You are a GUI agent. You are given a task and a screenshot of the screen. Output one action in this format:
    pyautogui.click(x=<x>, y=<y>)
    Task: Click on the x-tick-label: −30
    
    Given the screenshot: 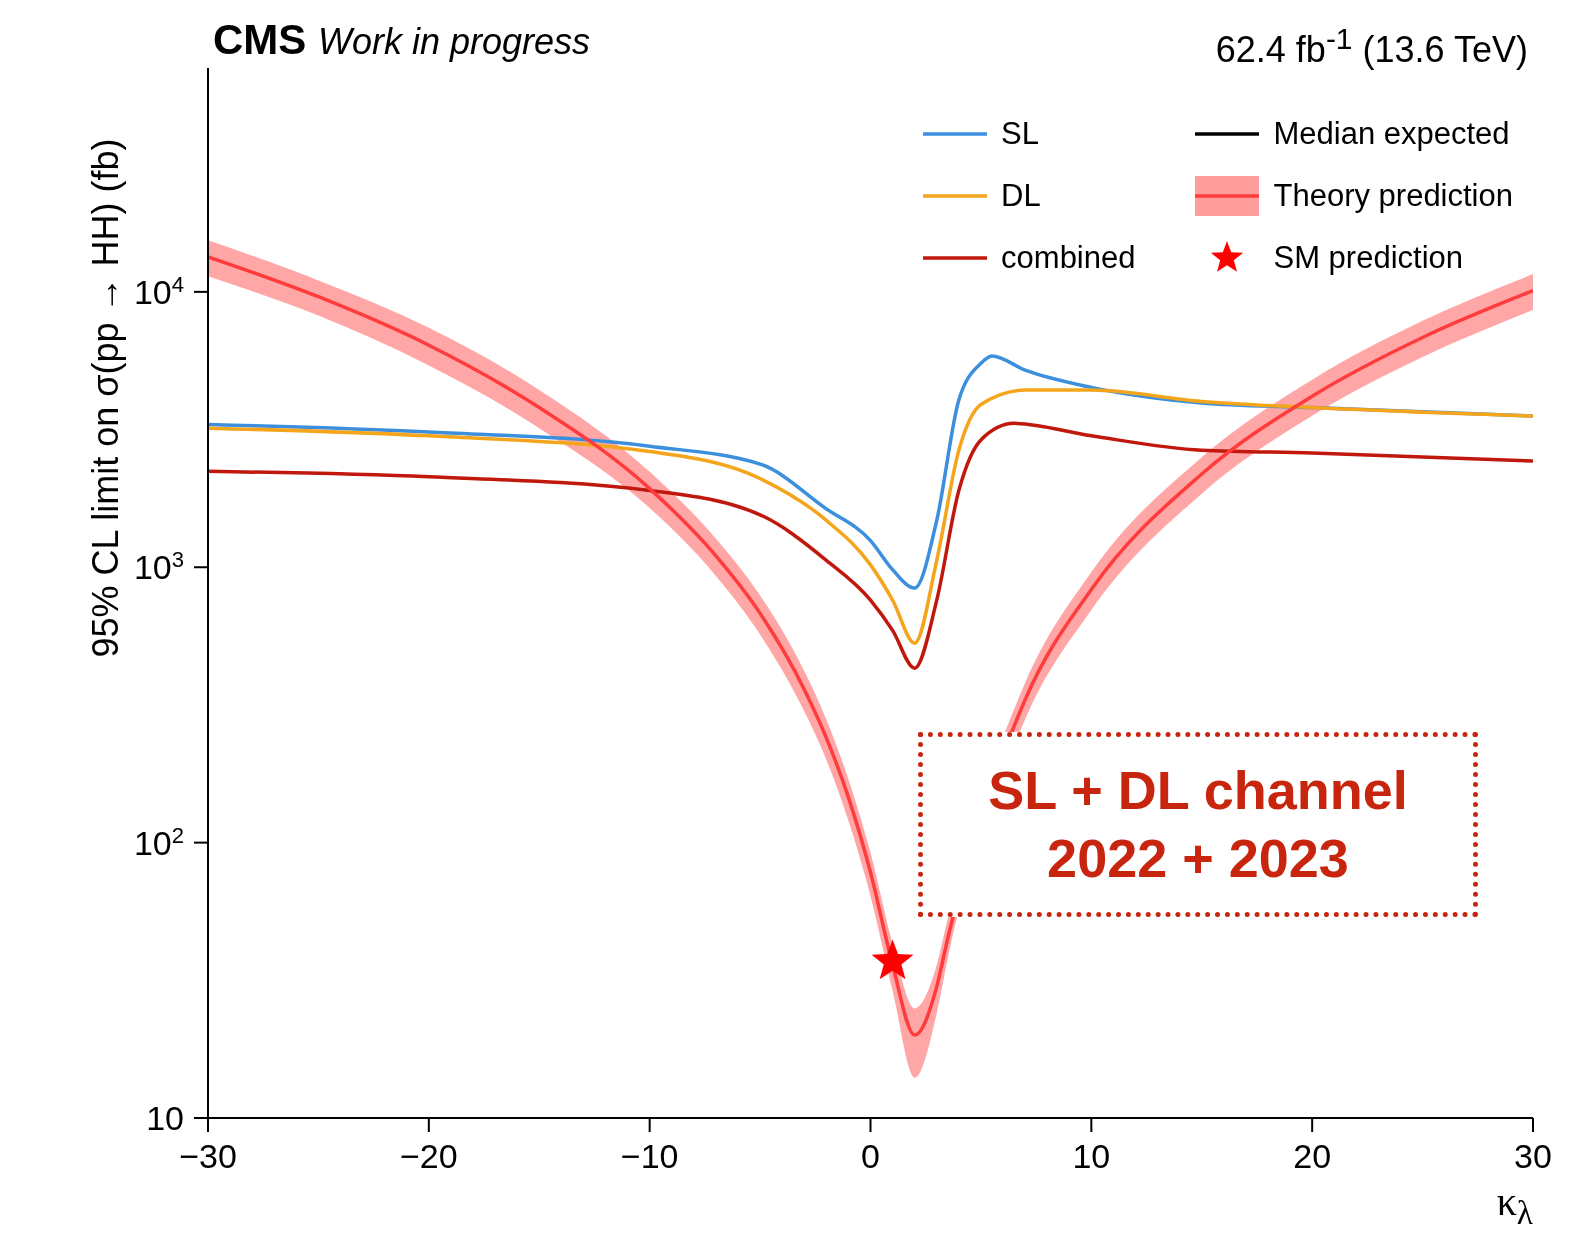 What is the action you would take?
    pyautogui.click(x=208, y=1156)
    